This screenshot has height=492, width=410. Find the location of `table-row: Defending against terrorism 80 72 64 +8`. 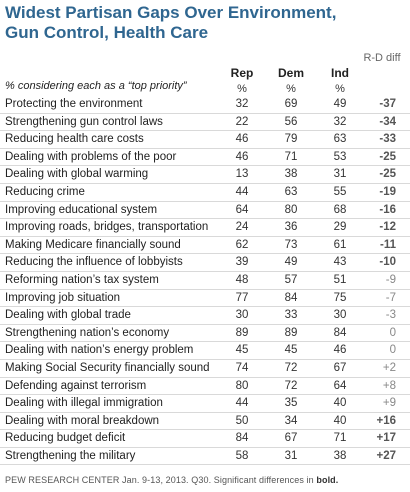

table-row: Defending against terrorism 80 72 64 +8 is located at coordinates (205, 387).